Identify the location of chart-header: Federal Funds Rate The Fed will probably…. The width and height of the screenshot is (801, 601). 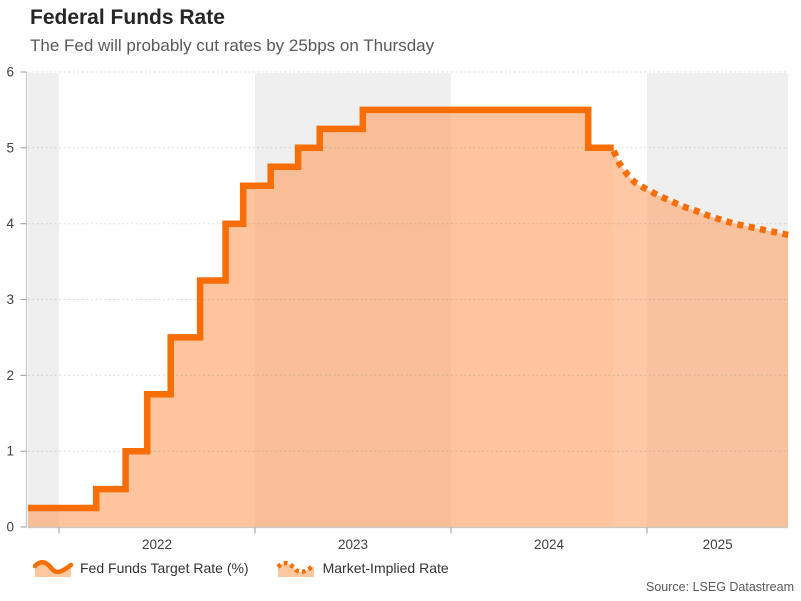
(232, 31).